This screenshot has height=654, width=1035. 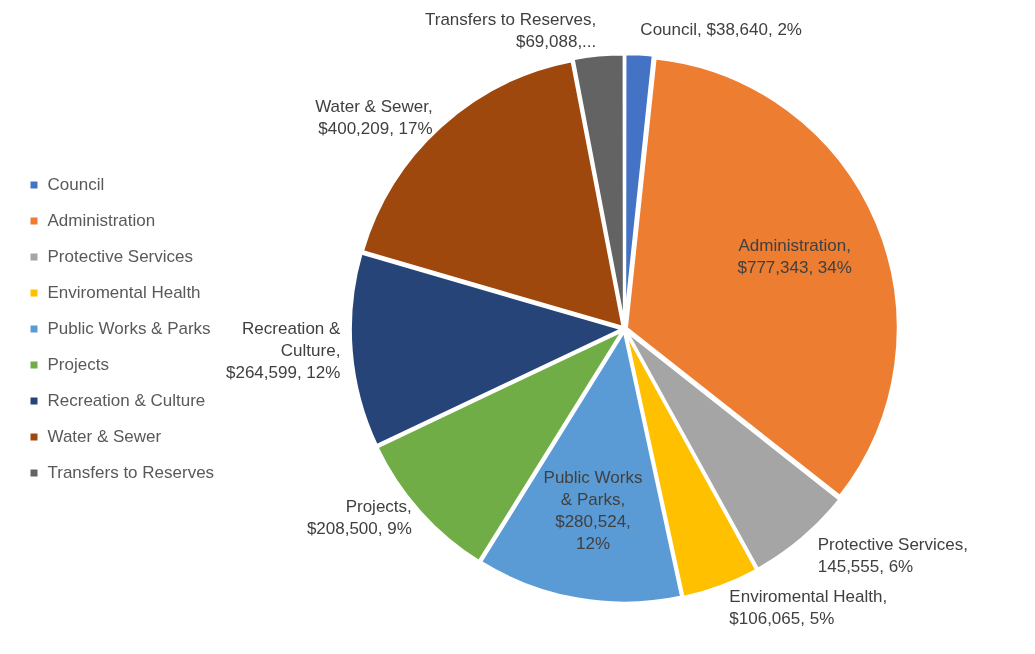 What do you see at coordinates (129, 328) in the screenshot?
I see `legend-label: Public Works & Parks` at bounding box center [129, 328].